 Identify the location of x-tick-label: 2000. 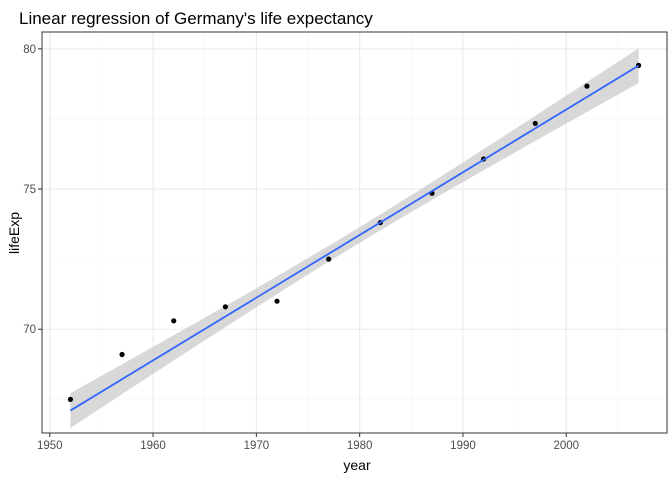
(566, 446).